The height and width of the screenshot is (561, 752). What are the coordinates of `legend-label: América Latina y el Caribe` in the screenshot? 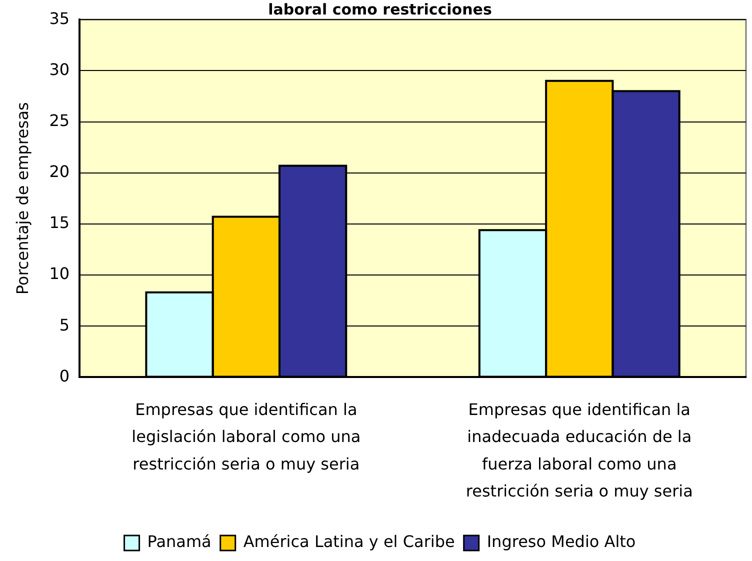 It's located at (349, 542).